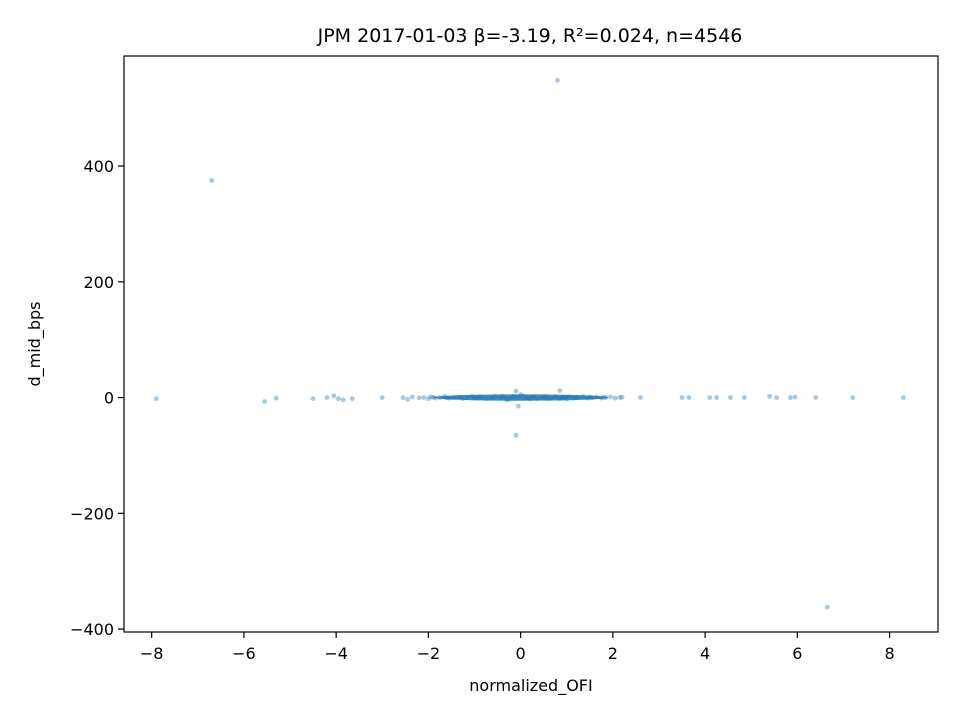 The image size is (960, 720). Describe the element at coordinates (152, 653) in the screenshot. I see `x-tick-label: −8` at that location.